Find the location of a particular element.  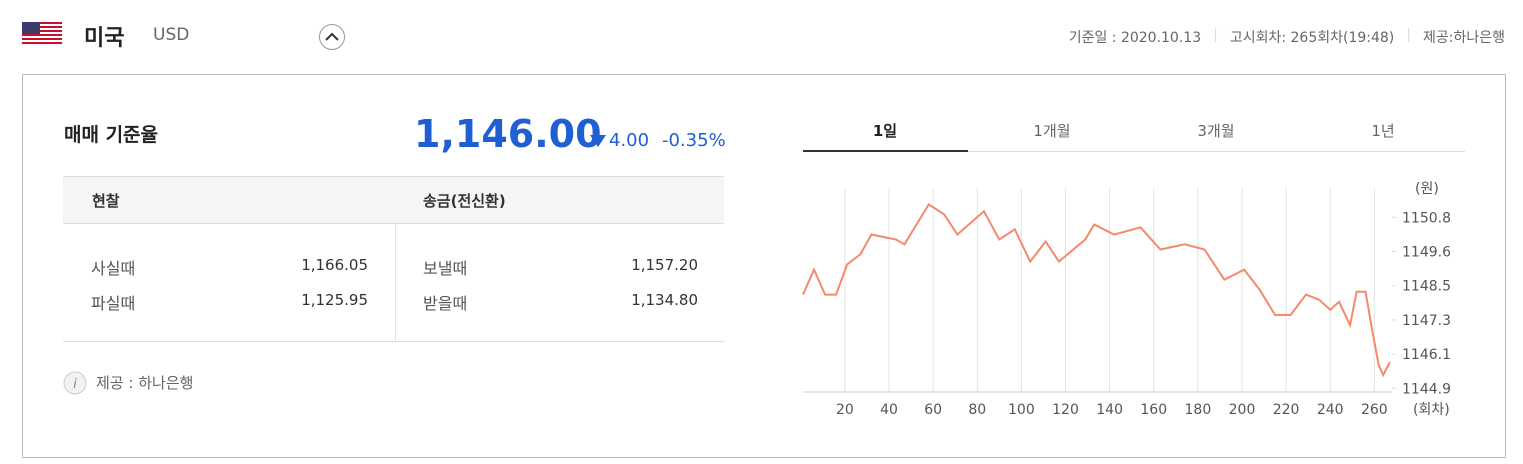

x-tick-label: 240 is located at coordinates (1330, 410).